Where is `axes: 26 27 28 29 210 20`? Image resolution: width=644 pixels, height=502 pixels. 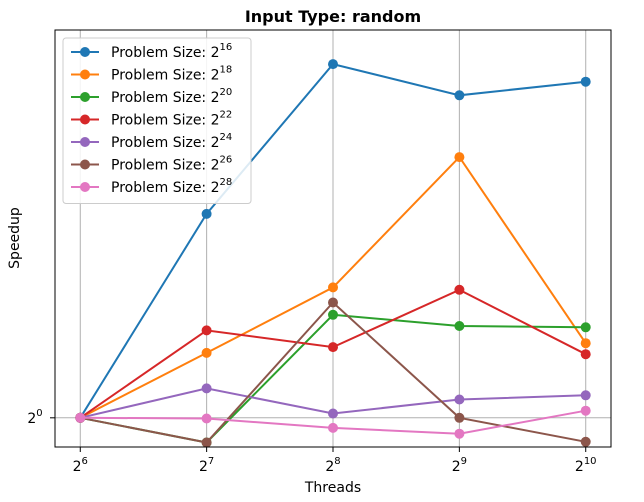
axes: 26 27 28 29 210 20 is located at coordinates (311, 441).